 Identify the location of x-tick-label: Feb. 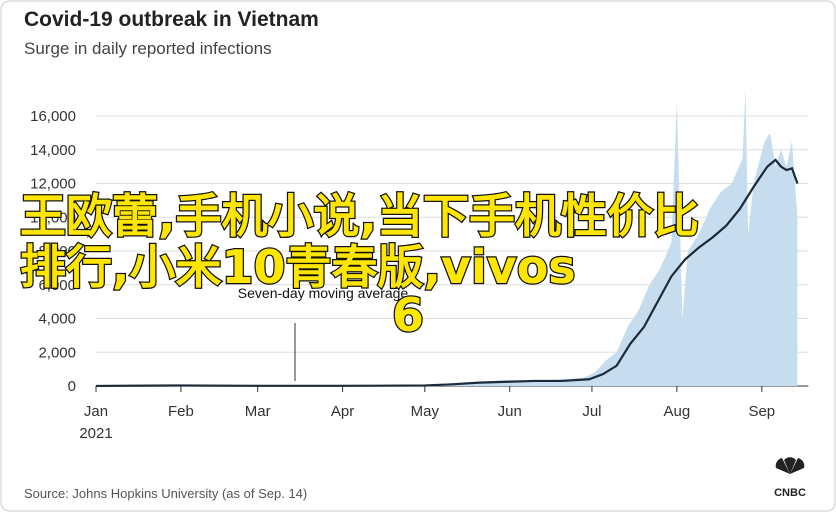
(181, 411).